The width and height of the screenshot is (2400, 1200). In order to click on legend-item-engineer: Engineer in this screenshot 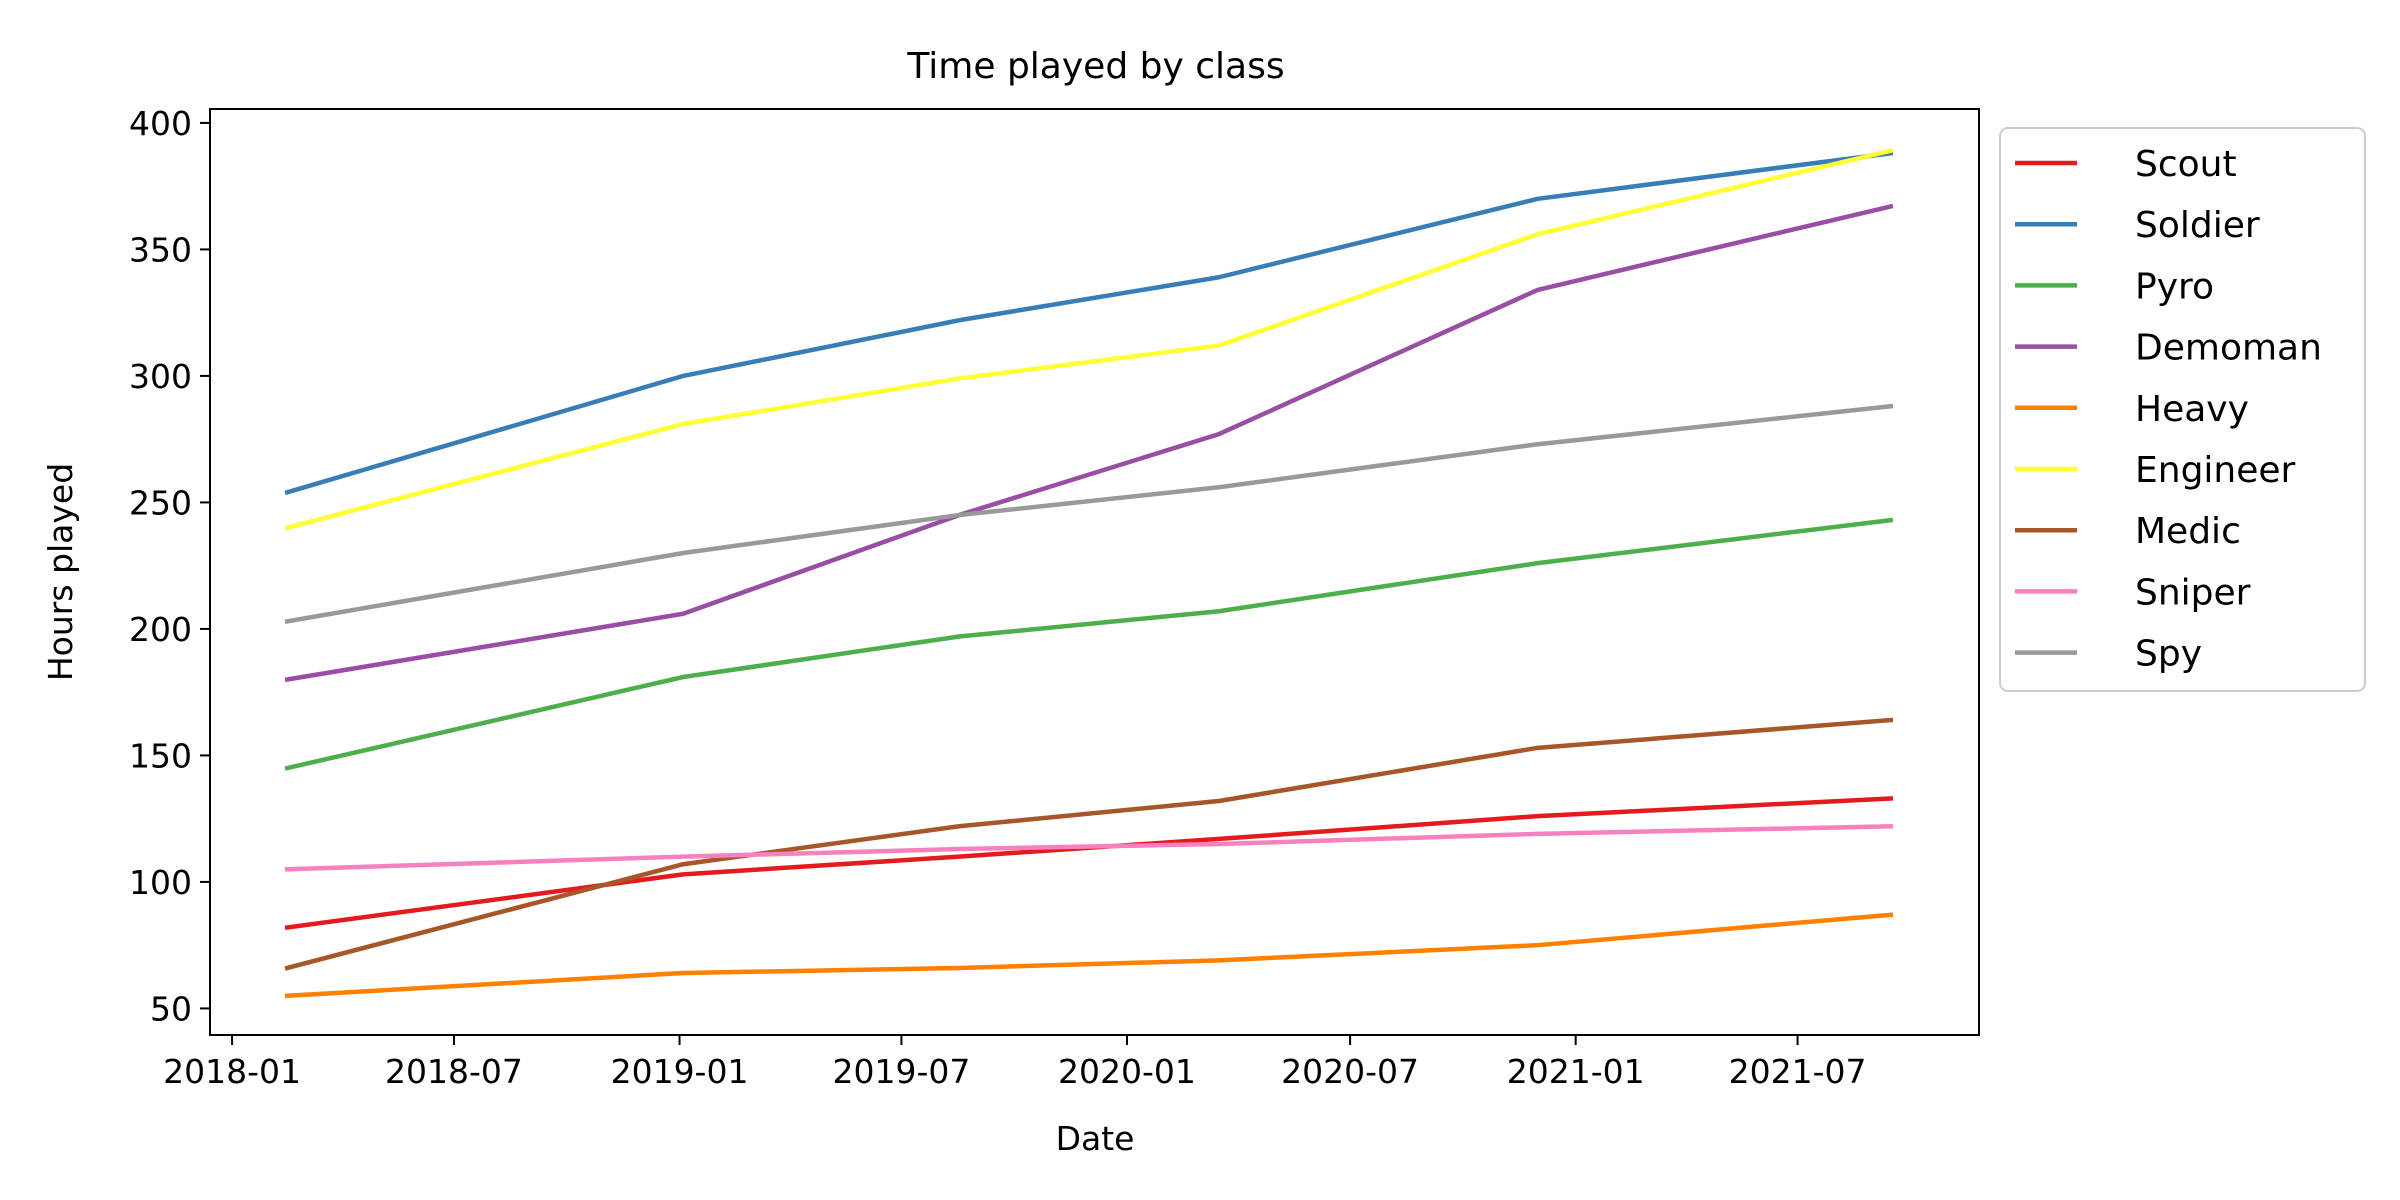, I will do `click(2155, 470)`.